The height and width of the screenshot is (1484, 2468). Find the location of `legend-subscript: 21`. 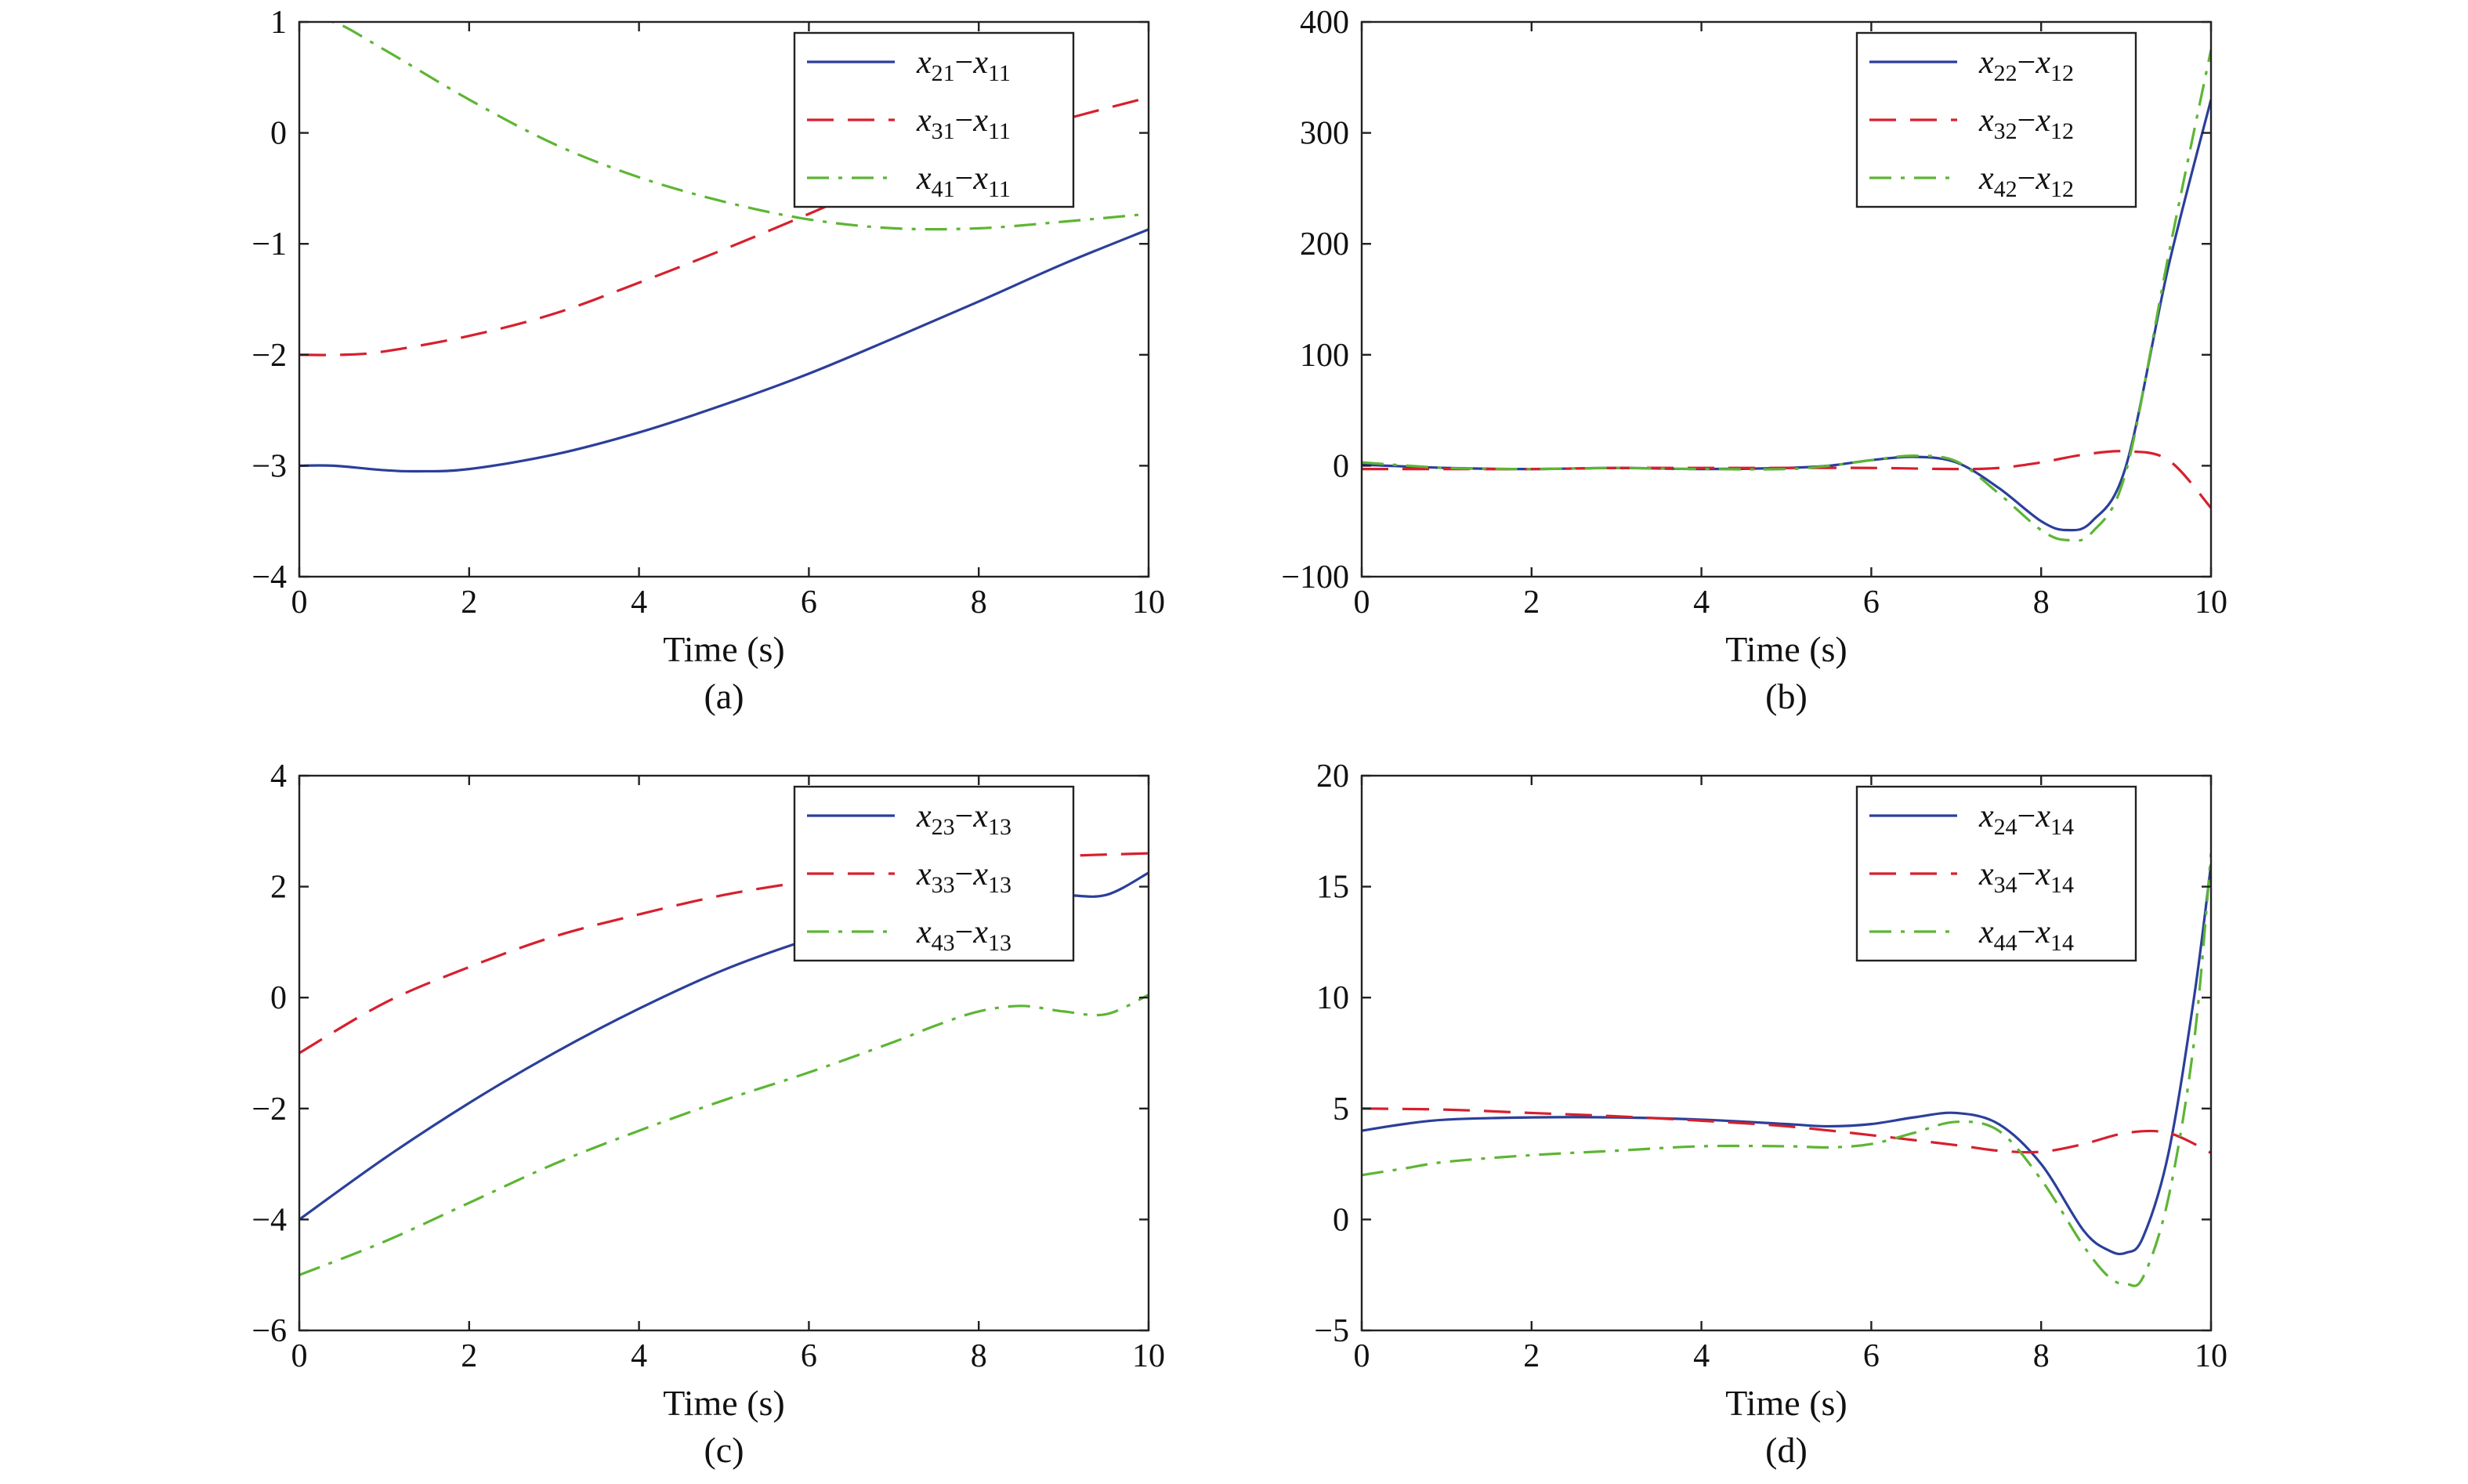

legend-subscript: 21 is located at coordinates (943, 73).